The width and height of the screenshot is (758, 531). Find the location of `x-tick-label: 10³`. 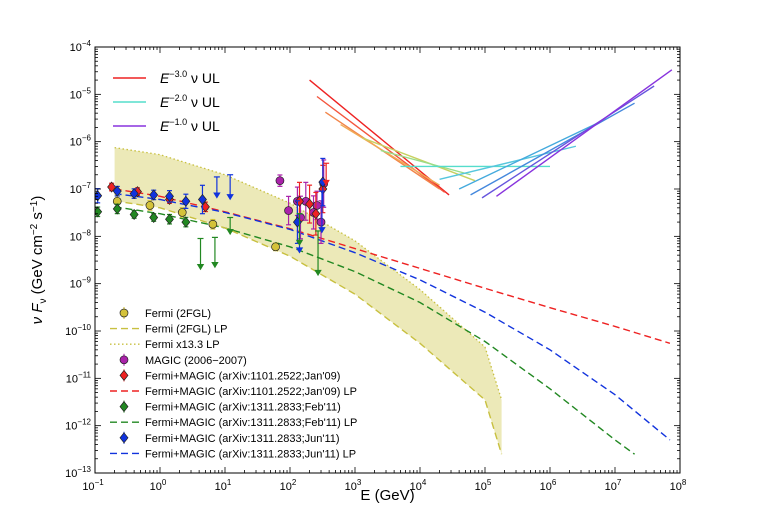

x-tick-label: 10³ is located at coordinates (353, 485).